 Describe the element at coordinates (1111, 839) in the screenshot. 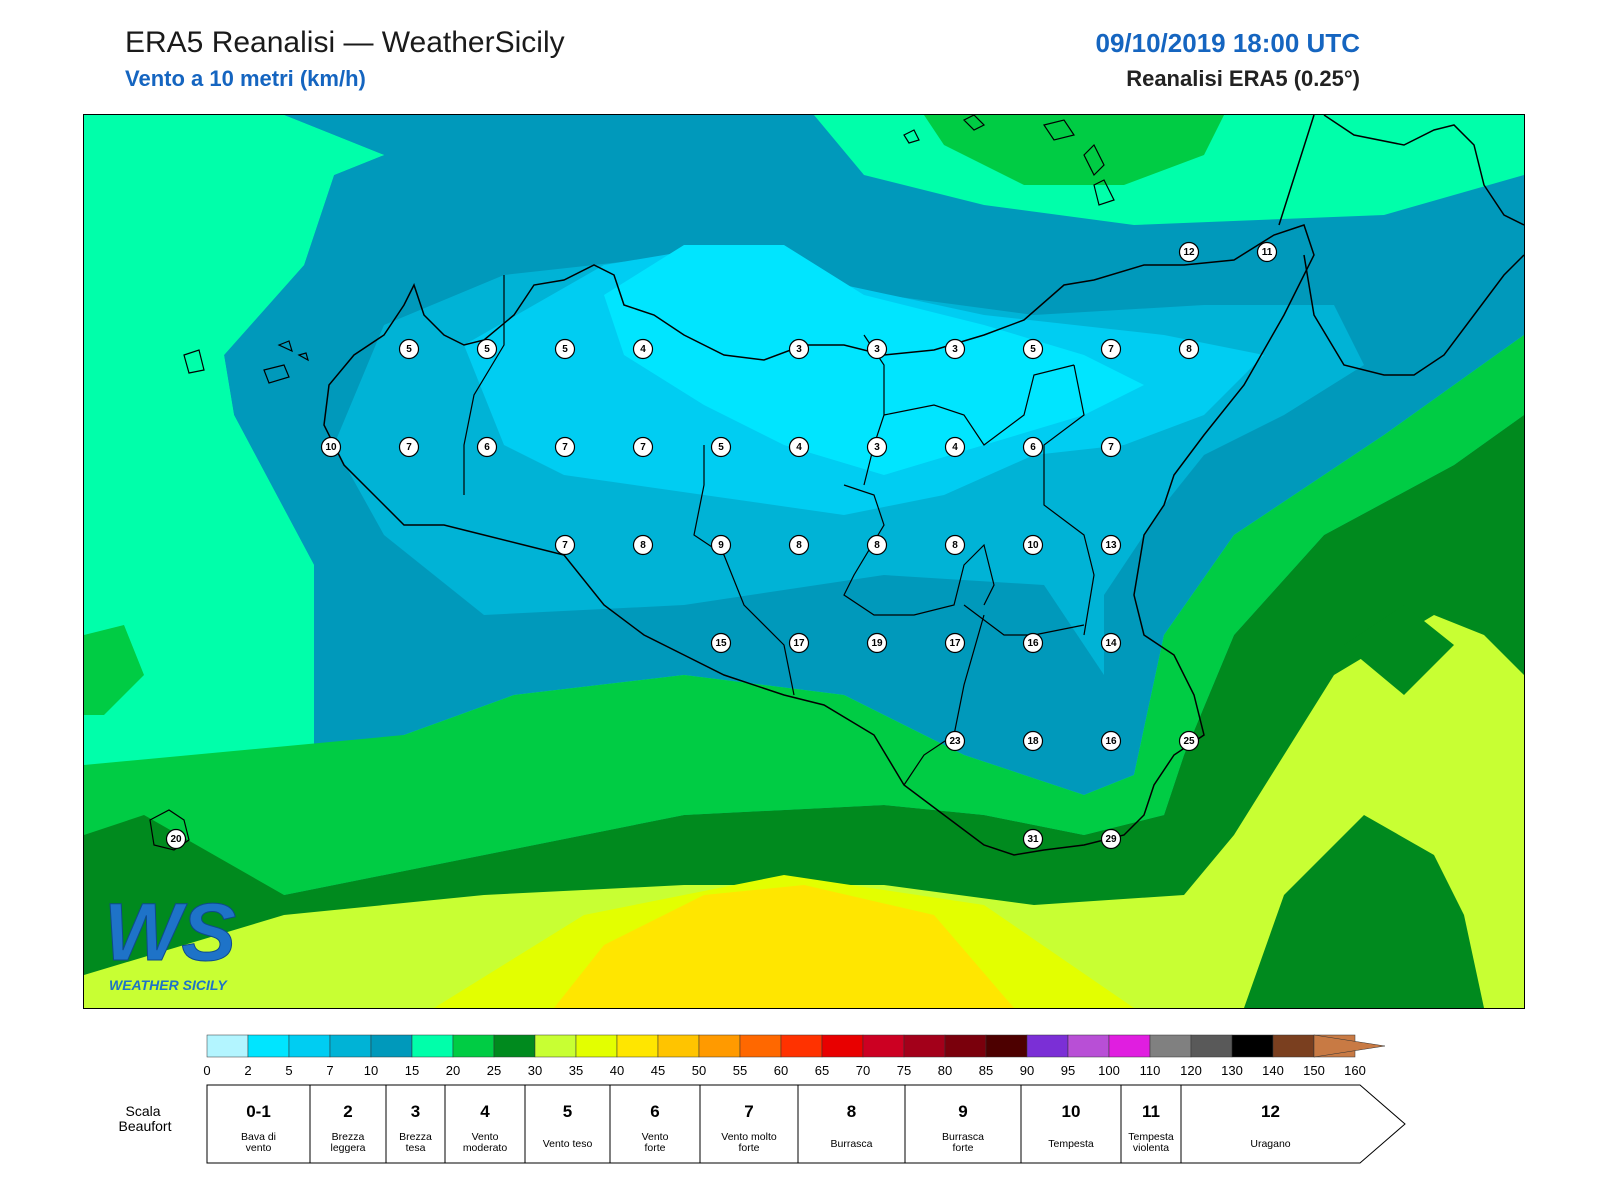

I see `station-marker: 29` at that location.